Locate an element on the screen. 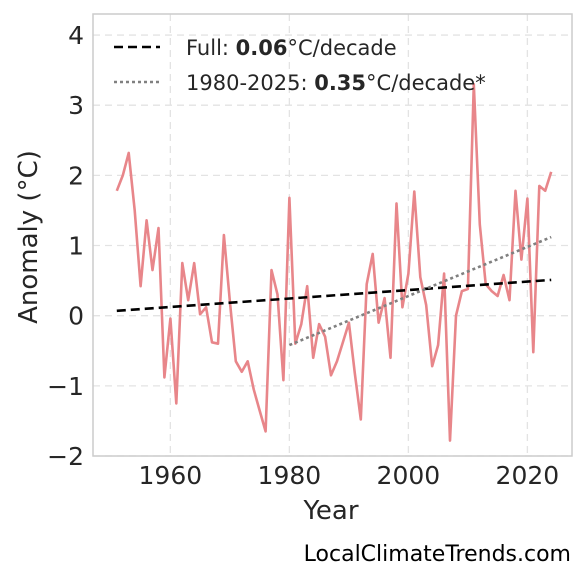 Image resolution: width=585 pixels, height=580 pixels. x-tick-label: 2020 is located at coordinates (528, 475).